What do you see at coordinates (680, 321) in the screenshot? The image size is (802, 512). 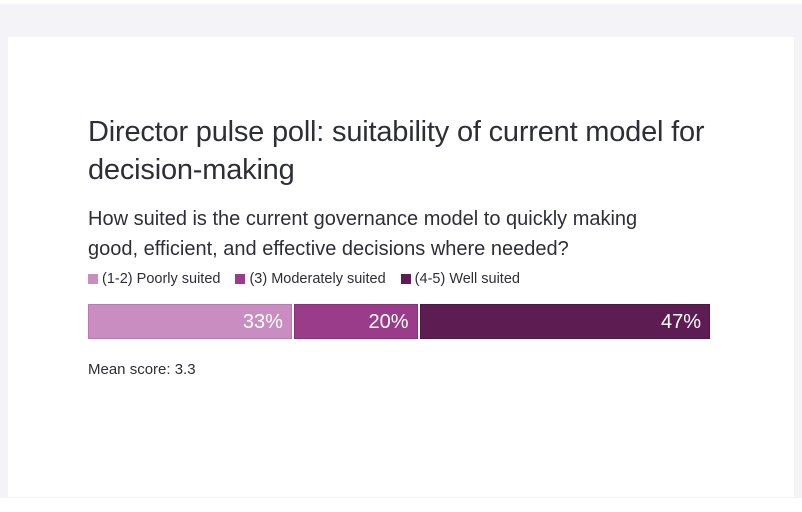 I see `segment-value-well-suited: 47%` at bounding box center [680, 321].